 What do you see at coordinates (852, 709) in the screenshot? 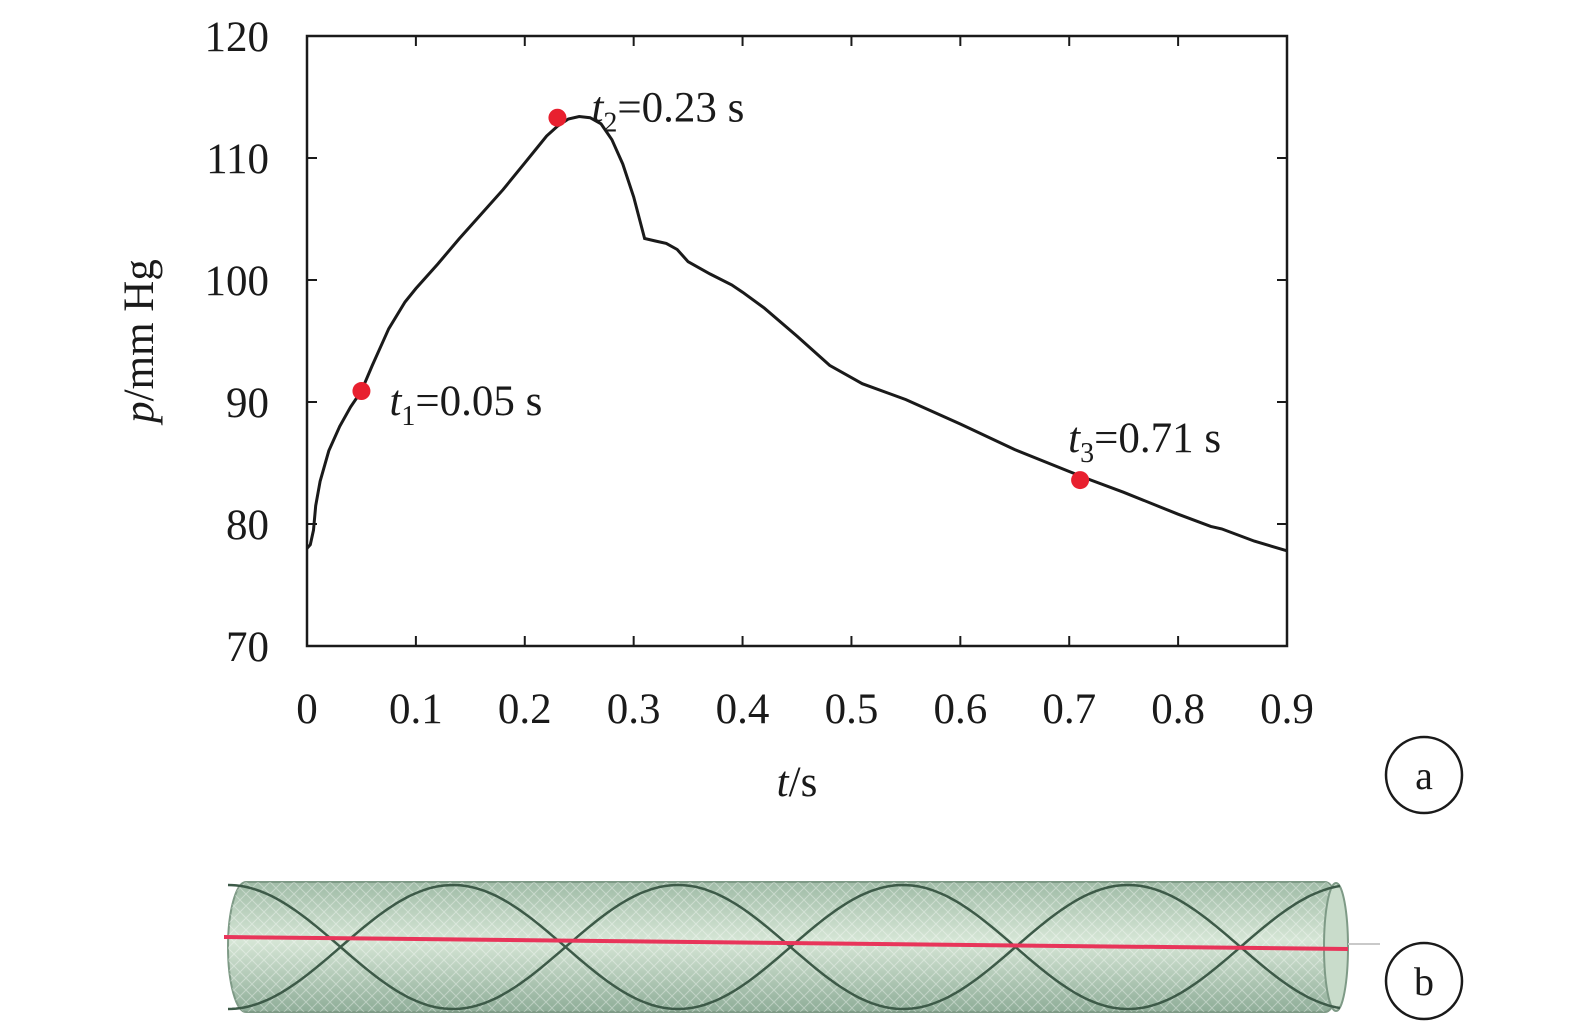
I see `x-tick-label: 0.5` at bounding box center [852, 709].